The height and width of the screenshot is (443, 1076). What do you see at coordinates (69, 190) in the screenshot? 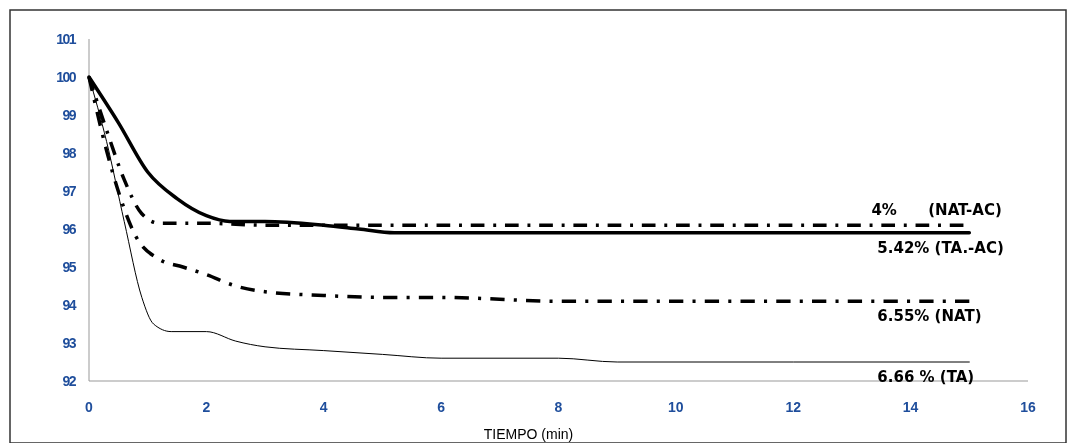
I see `y-tick-label: 97` at bounding box center [69, 190].